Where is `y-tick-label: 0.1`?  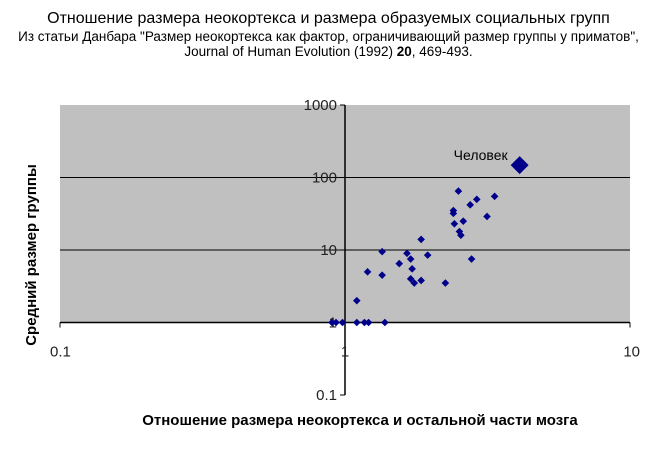 y-tick-label: 0.1 is located at coordinates (326, 395).